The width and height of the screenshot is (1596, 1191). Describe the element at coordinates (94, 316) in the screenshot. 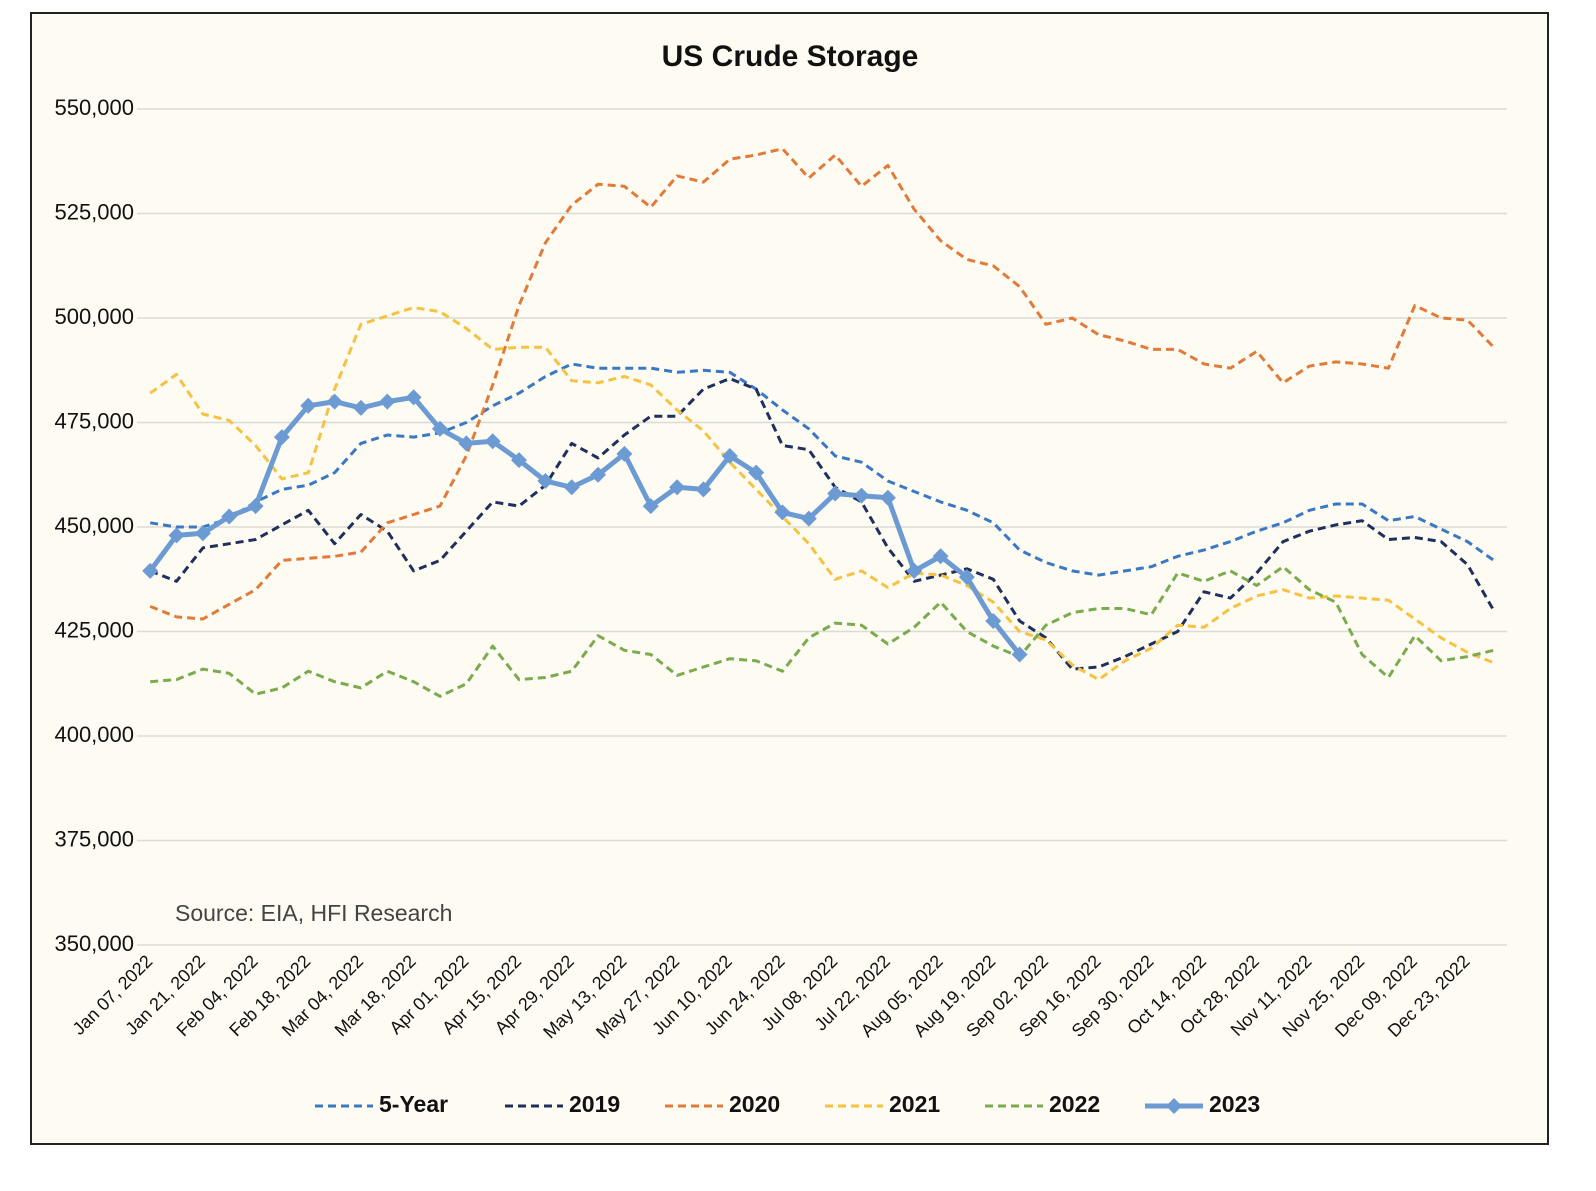

I see `y-tick-label: 500,000` at that location.